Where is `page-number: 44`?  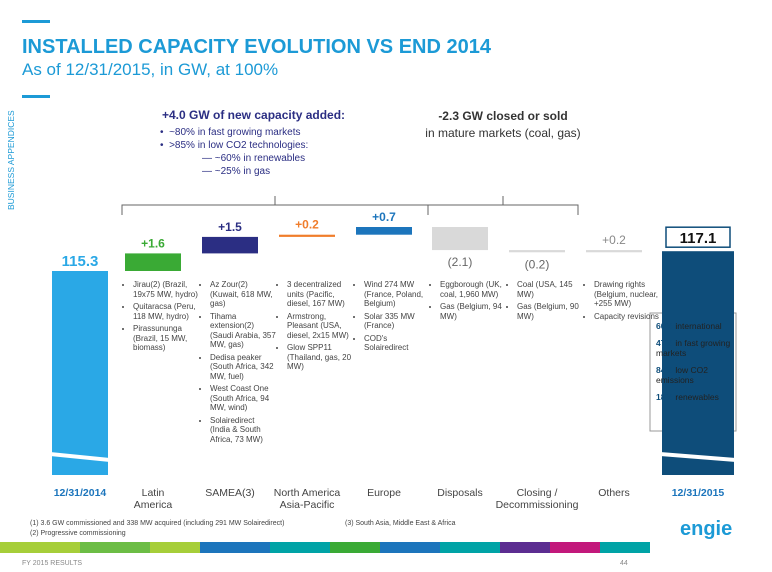
page-number: 44 is located at coordinates (624, 563).